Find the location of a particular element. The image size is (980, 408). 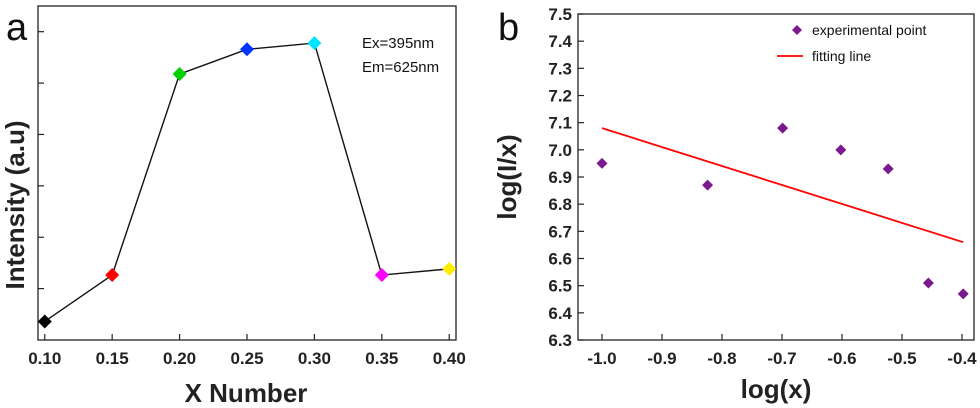

panel-b-x-axis-label: log(x) is located at coordinates (776, 389).